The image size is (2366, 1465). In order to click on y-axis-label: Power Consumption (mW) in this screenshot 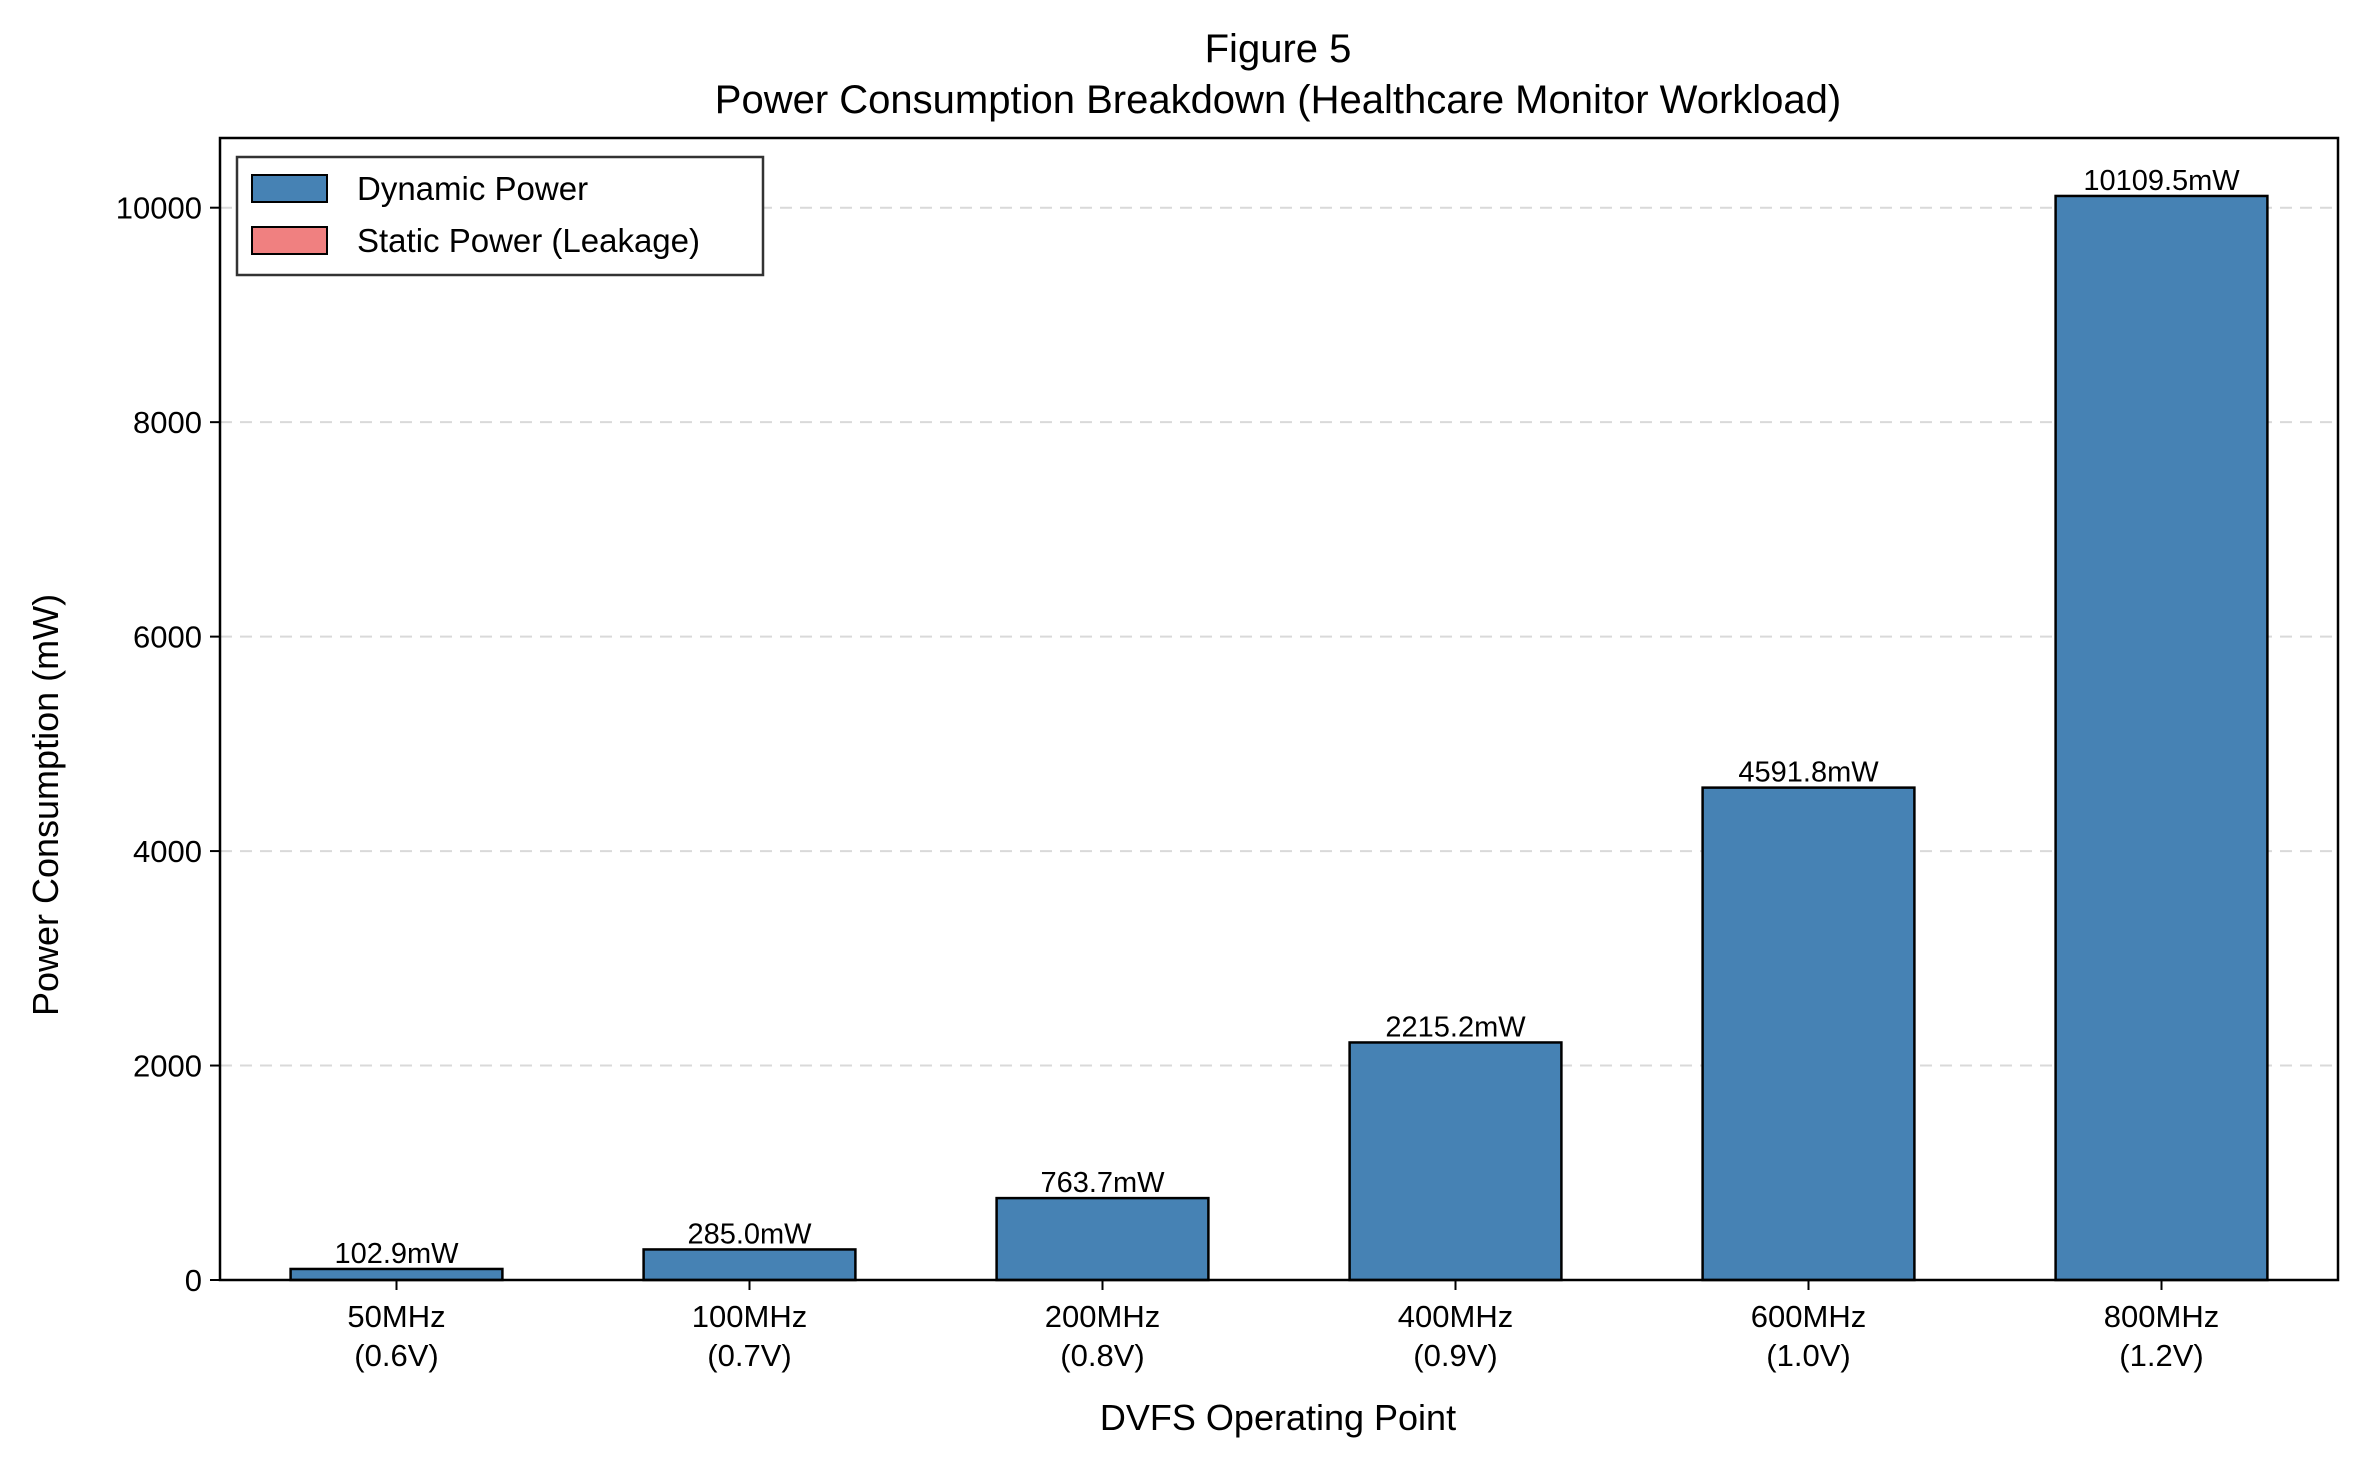, I will do `click(45, 805)`.